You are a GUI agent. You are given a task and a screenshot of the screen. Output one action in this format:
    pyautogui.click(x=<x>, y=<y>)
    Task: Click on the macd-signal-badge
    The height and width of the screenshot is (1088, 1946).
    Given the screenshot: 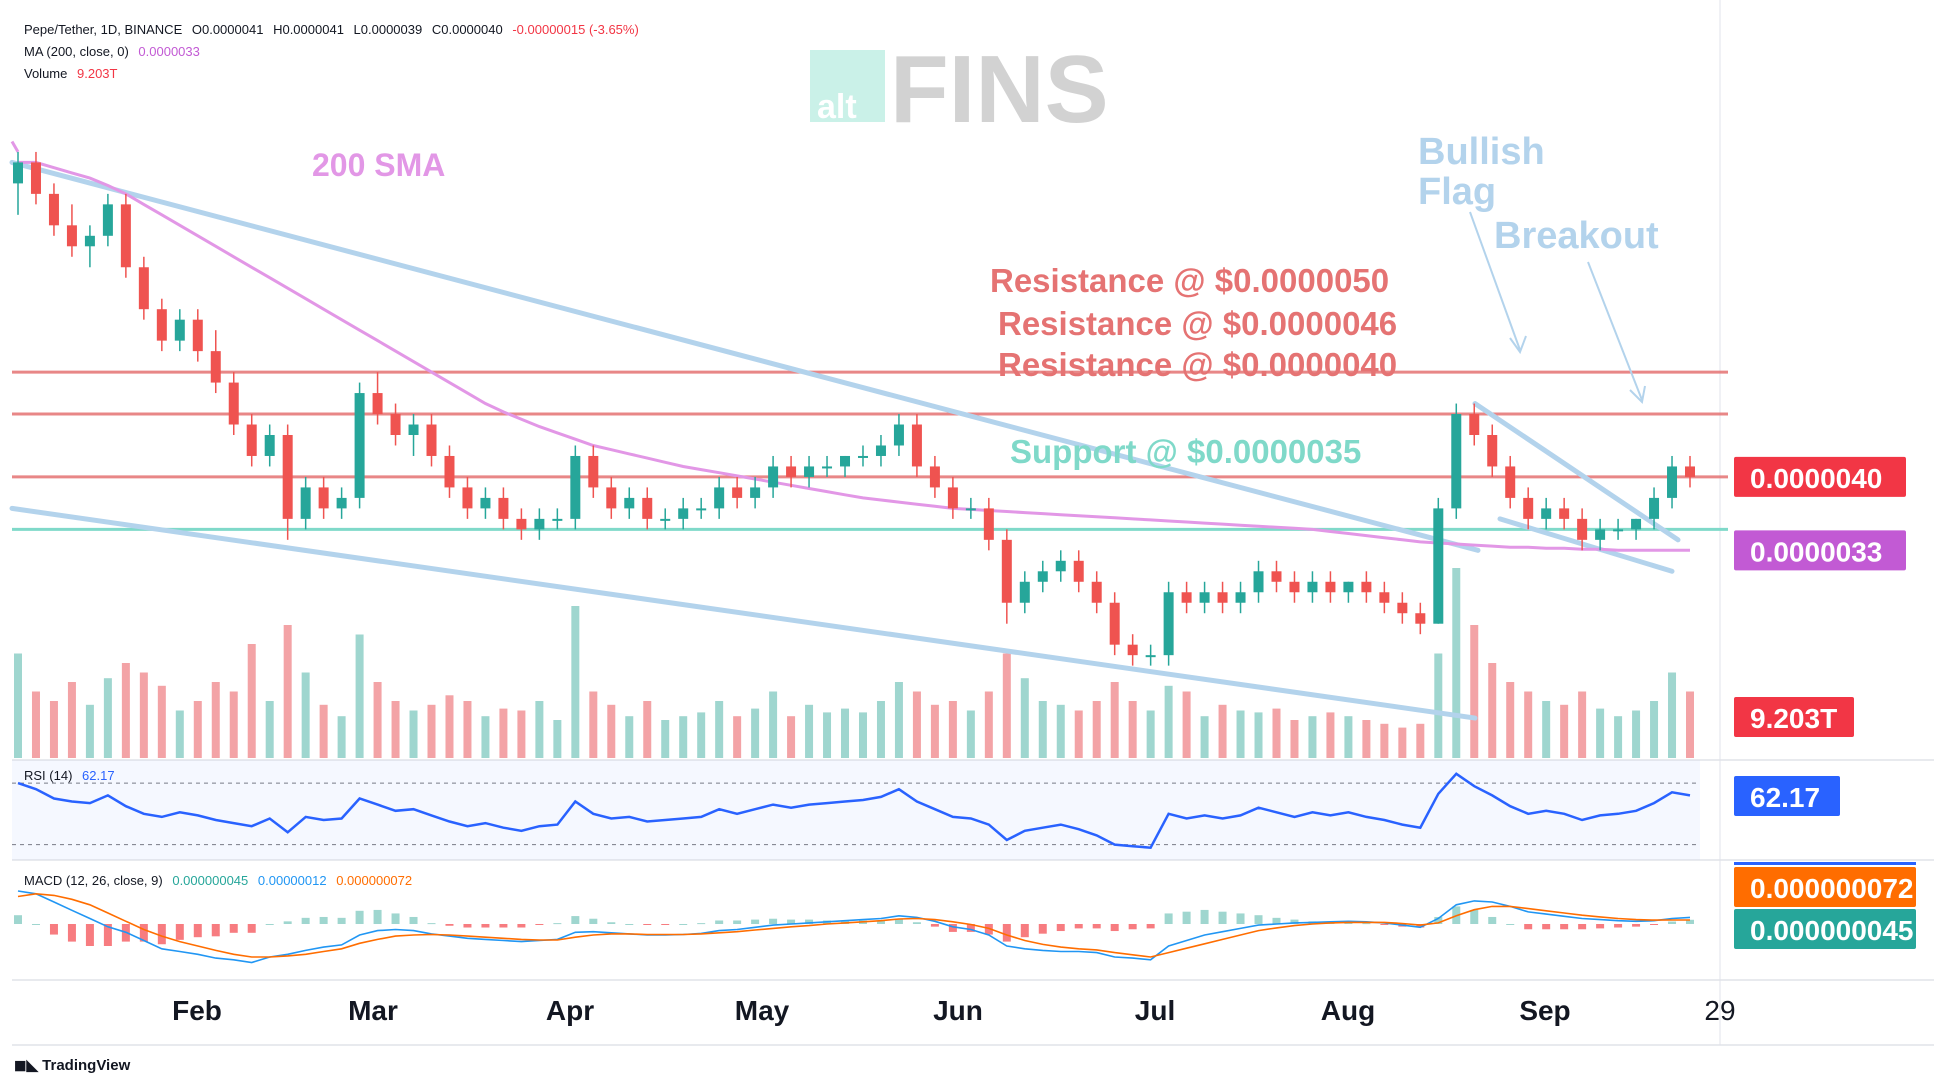 What is the action you would take?
    pyautogui.click(x=1825, y=887)
    